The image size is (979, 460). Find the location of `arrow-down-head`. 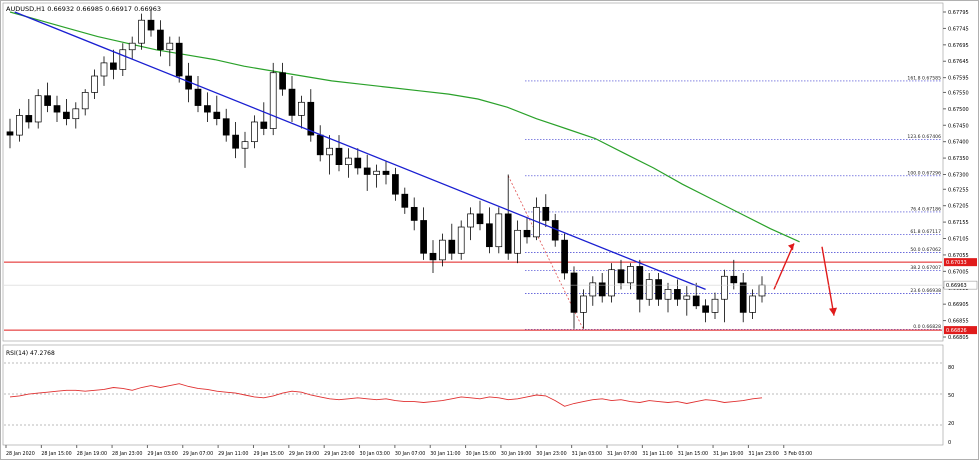

arrow-down-head is located at coordinates (833, 311).